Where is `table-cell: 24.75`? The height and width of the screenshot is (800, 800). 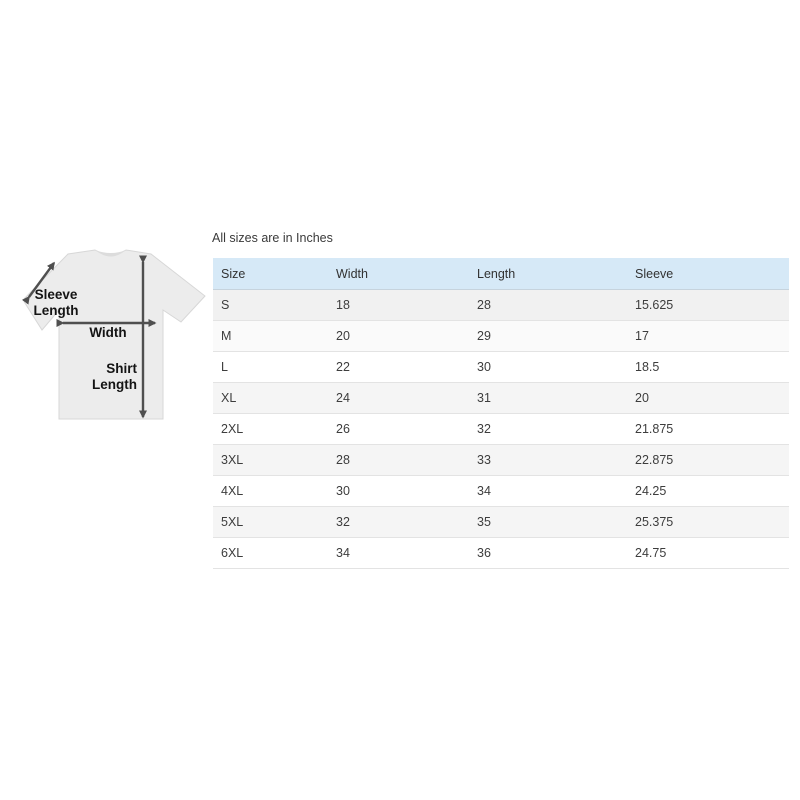
table-cell: 24.75 is located at coordinates (708, 553).